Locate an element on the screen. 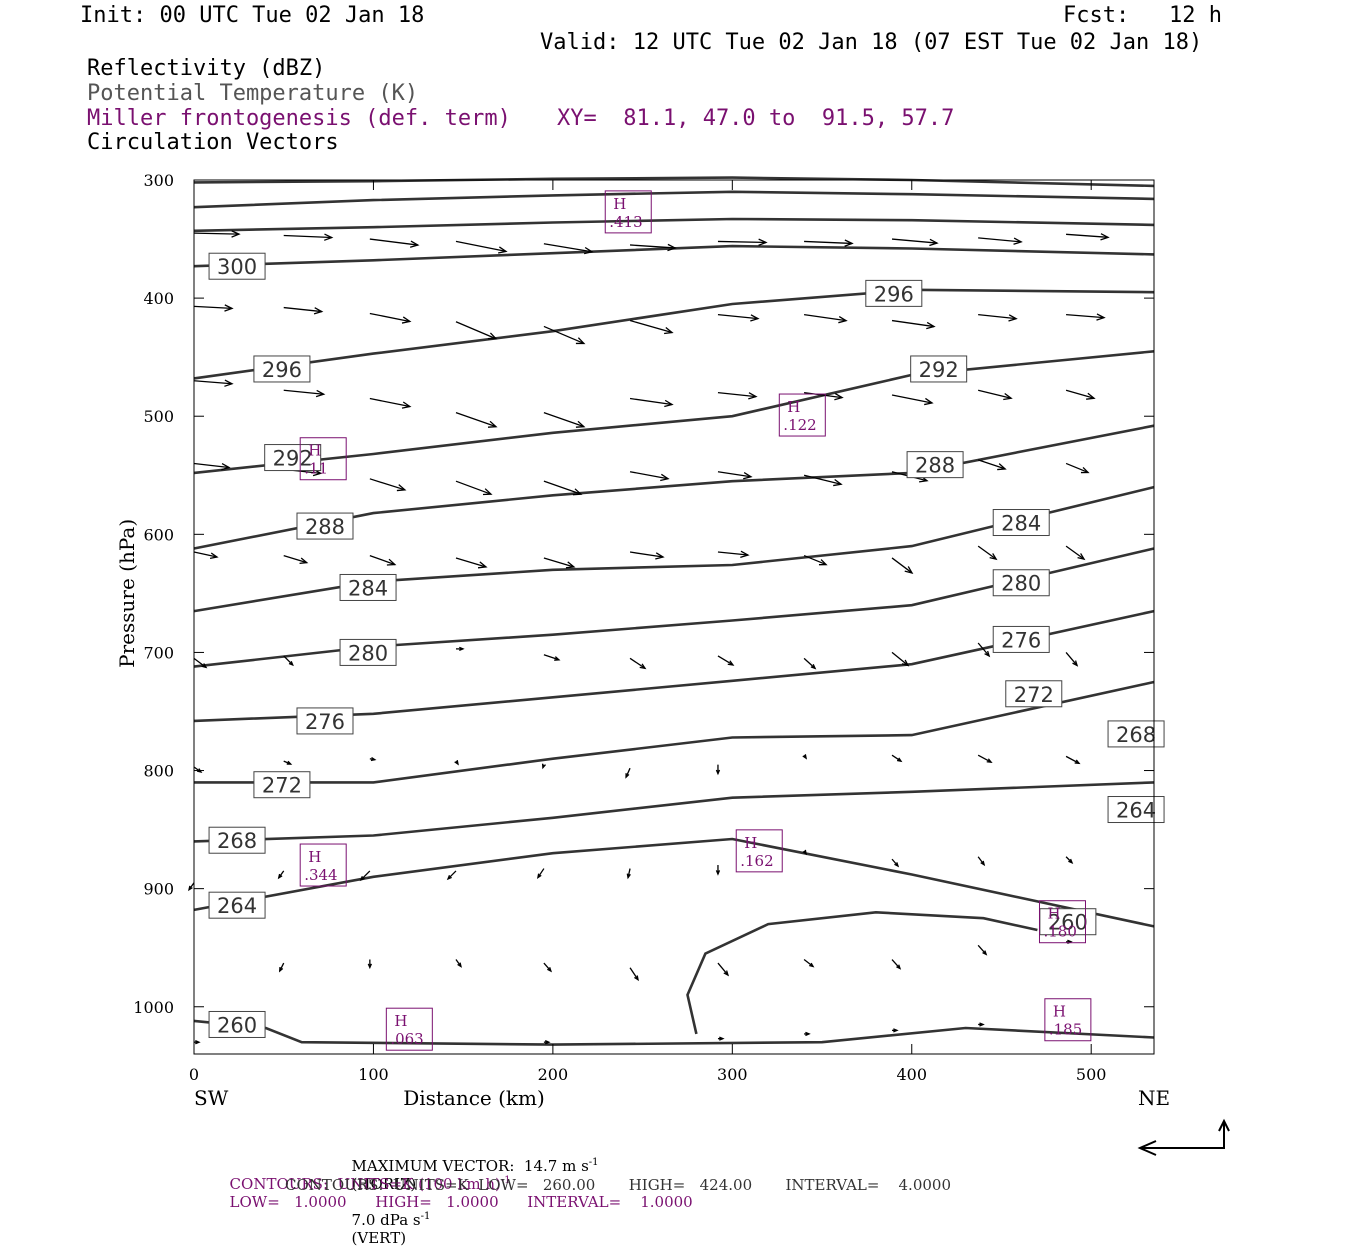 This screenshot has height=1247, width=1350. theta-label-9: 280 is located at coordinates (368, 652).